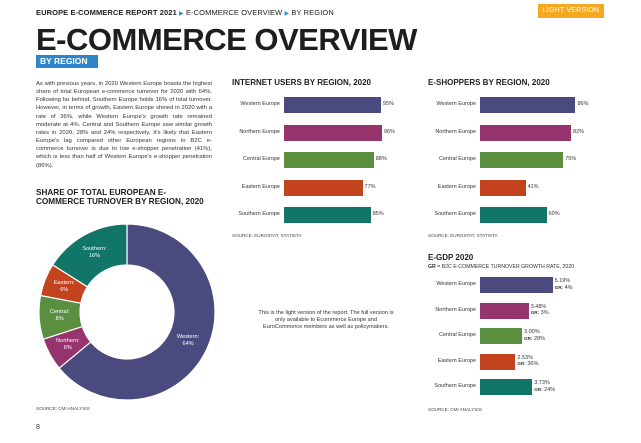 The height and width of the screenshot is (443, 641). What do you see at coordinates (267, 235) in the screenshot?
I see `internet-users-source: SOURCE: EUROSTAT, STATISTA` at bounding box center [267, 235].